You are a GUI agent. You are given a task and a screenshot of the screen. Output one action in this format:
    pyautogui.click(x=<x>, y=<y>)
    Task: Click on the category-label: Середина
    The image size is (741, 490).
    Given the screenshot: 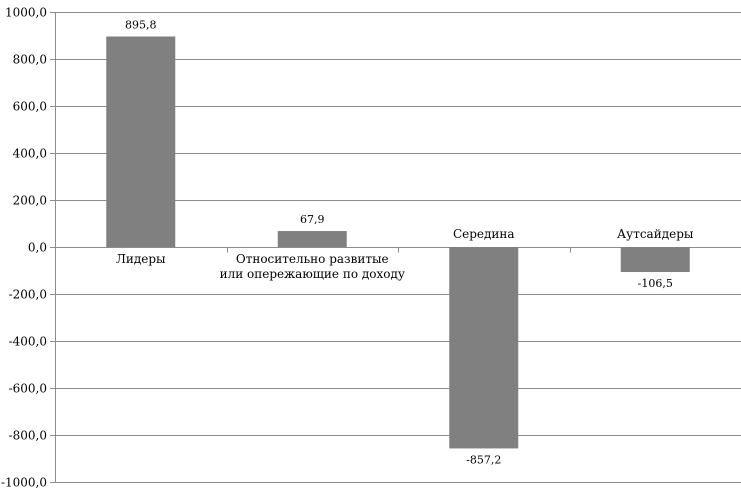 What is the action you would take?
    pyautogui.click(x=484, y=234)
    